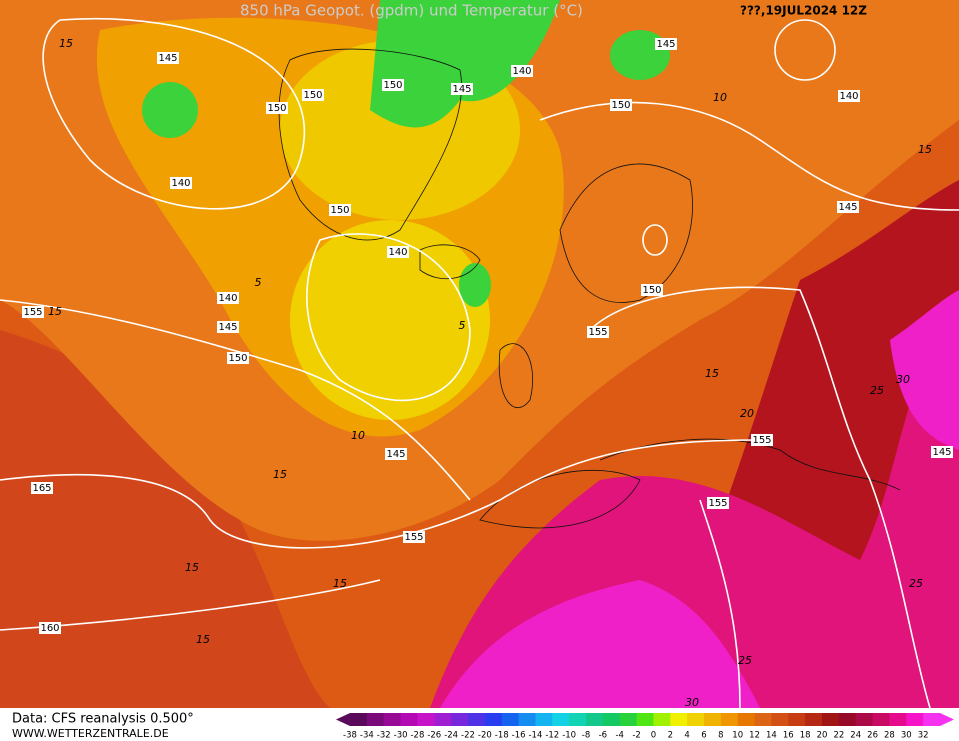  Describe the element at coordinates (653, 736) in the screenshot. I see `colorbar-tick-label: 0` at that location.